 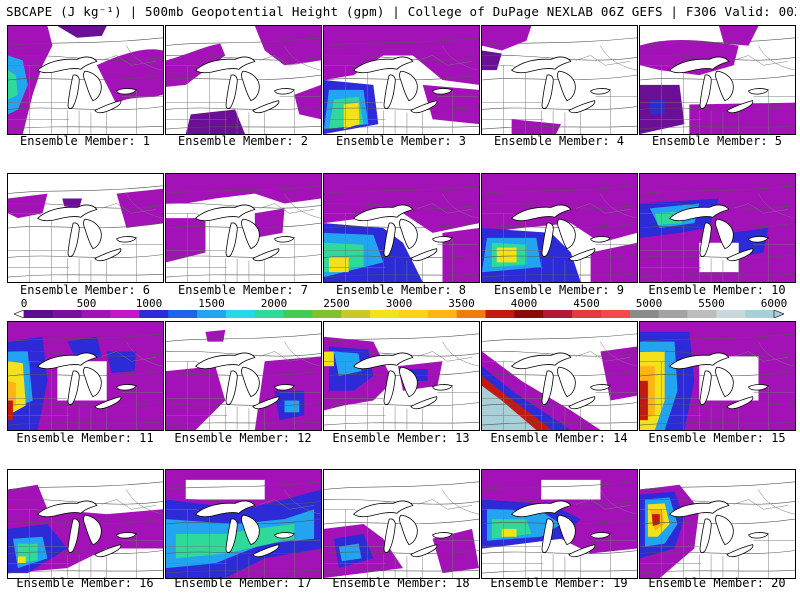 What do you see at coordinates (717, 290) in the screenshot?
I see `ensemble-member-label: Ensemble Member: 10` at bounding box center [717, 290].